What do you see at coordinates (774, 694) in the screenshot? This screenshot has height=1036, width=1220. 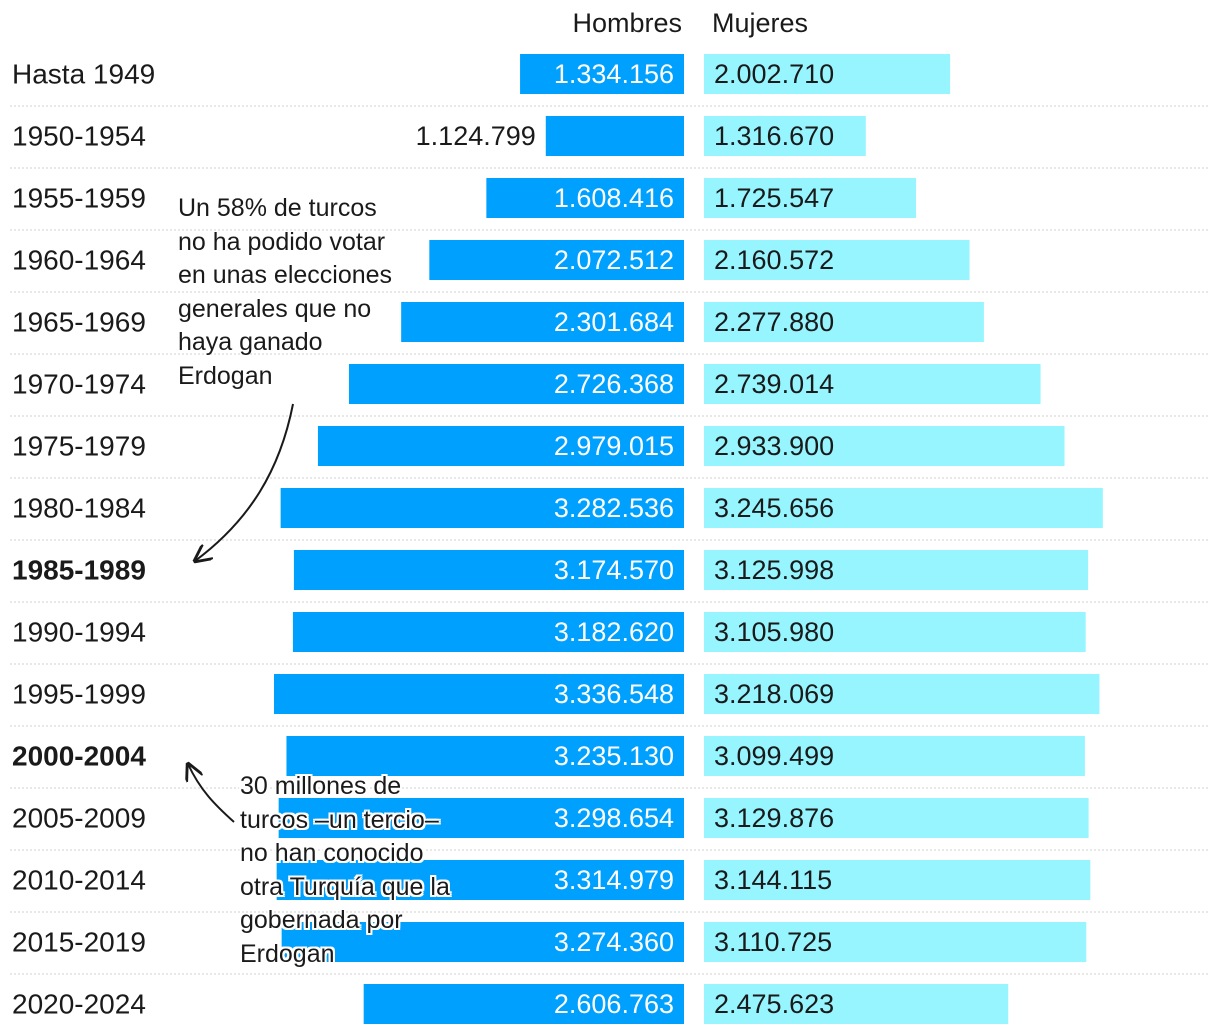 I see `label-women-1995-1999: 3.218.069` at bounding box center [774, 694].